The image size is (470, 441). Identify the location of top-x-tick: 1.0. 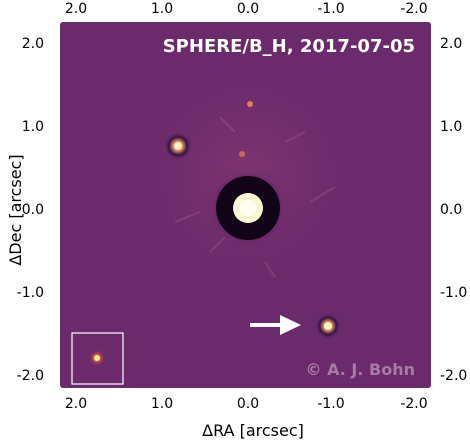
(162, 9).